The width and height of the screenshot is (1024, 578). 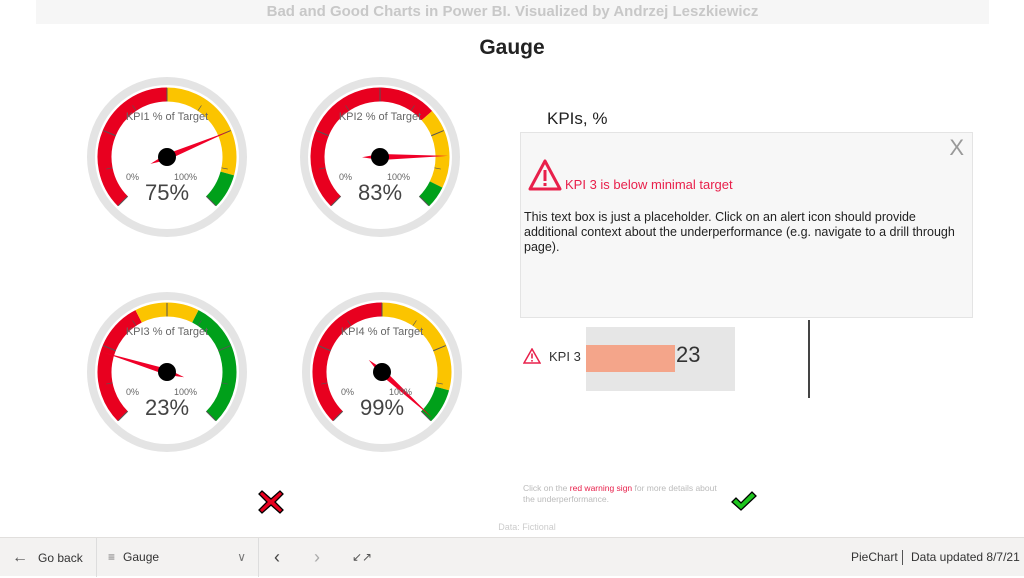 What do you see at coordinates (688, 354) in the screenshot?
I see `kpi-bar-value: 23` at bounding box center [688, 354].